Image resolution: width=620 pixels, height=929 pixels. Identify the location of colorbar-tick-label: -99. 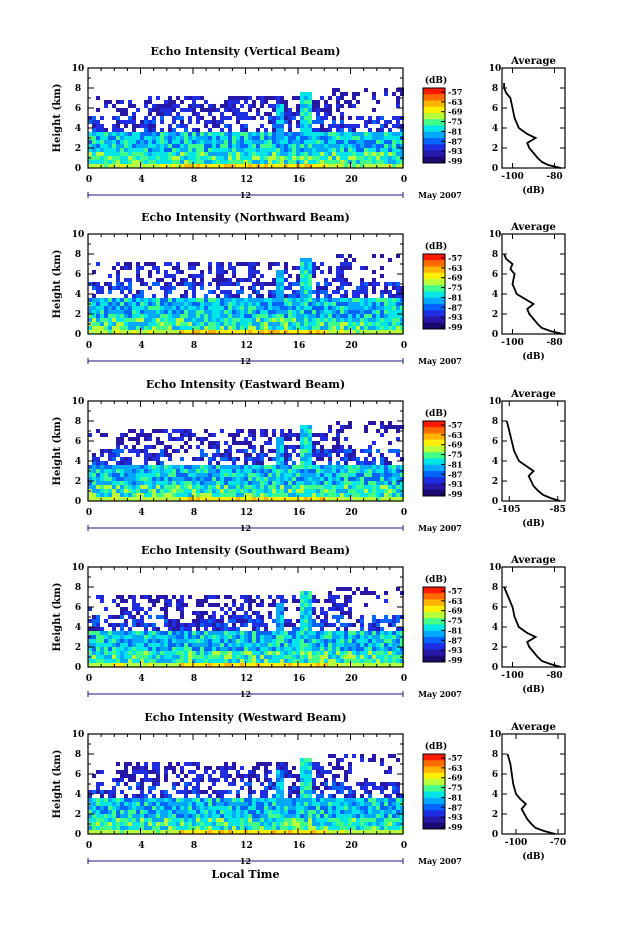
(455, 161).